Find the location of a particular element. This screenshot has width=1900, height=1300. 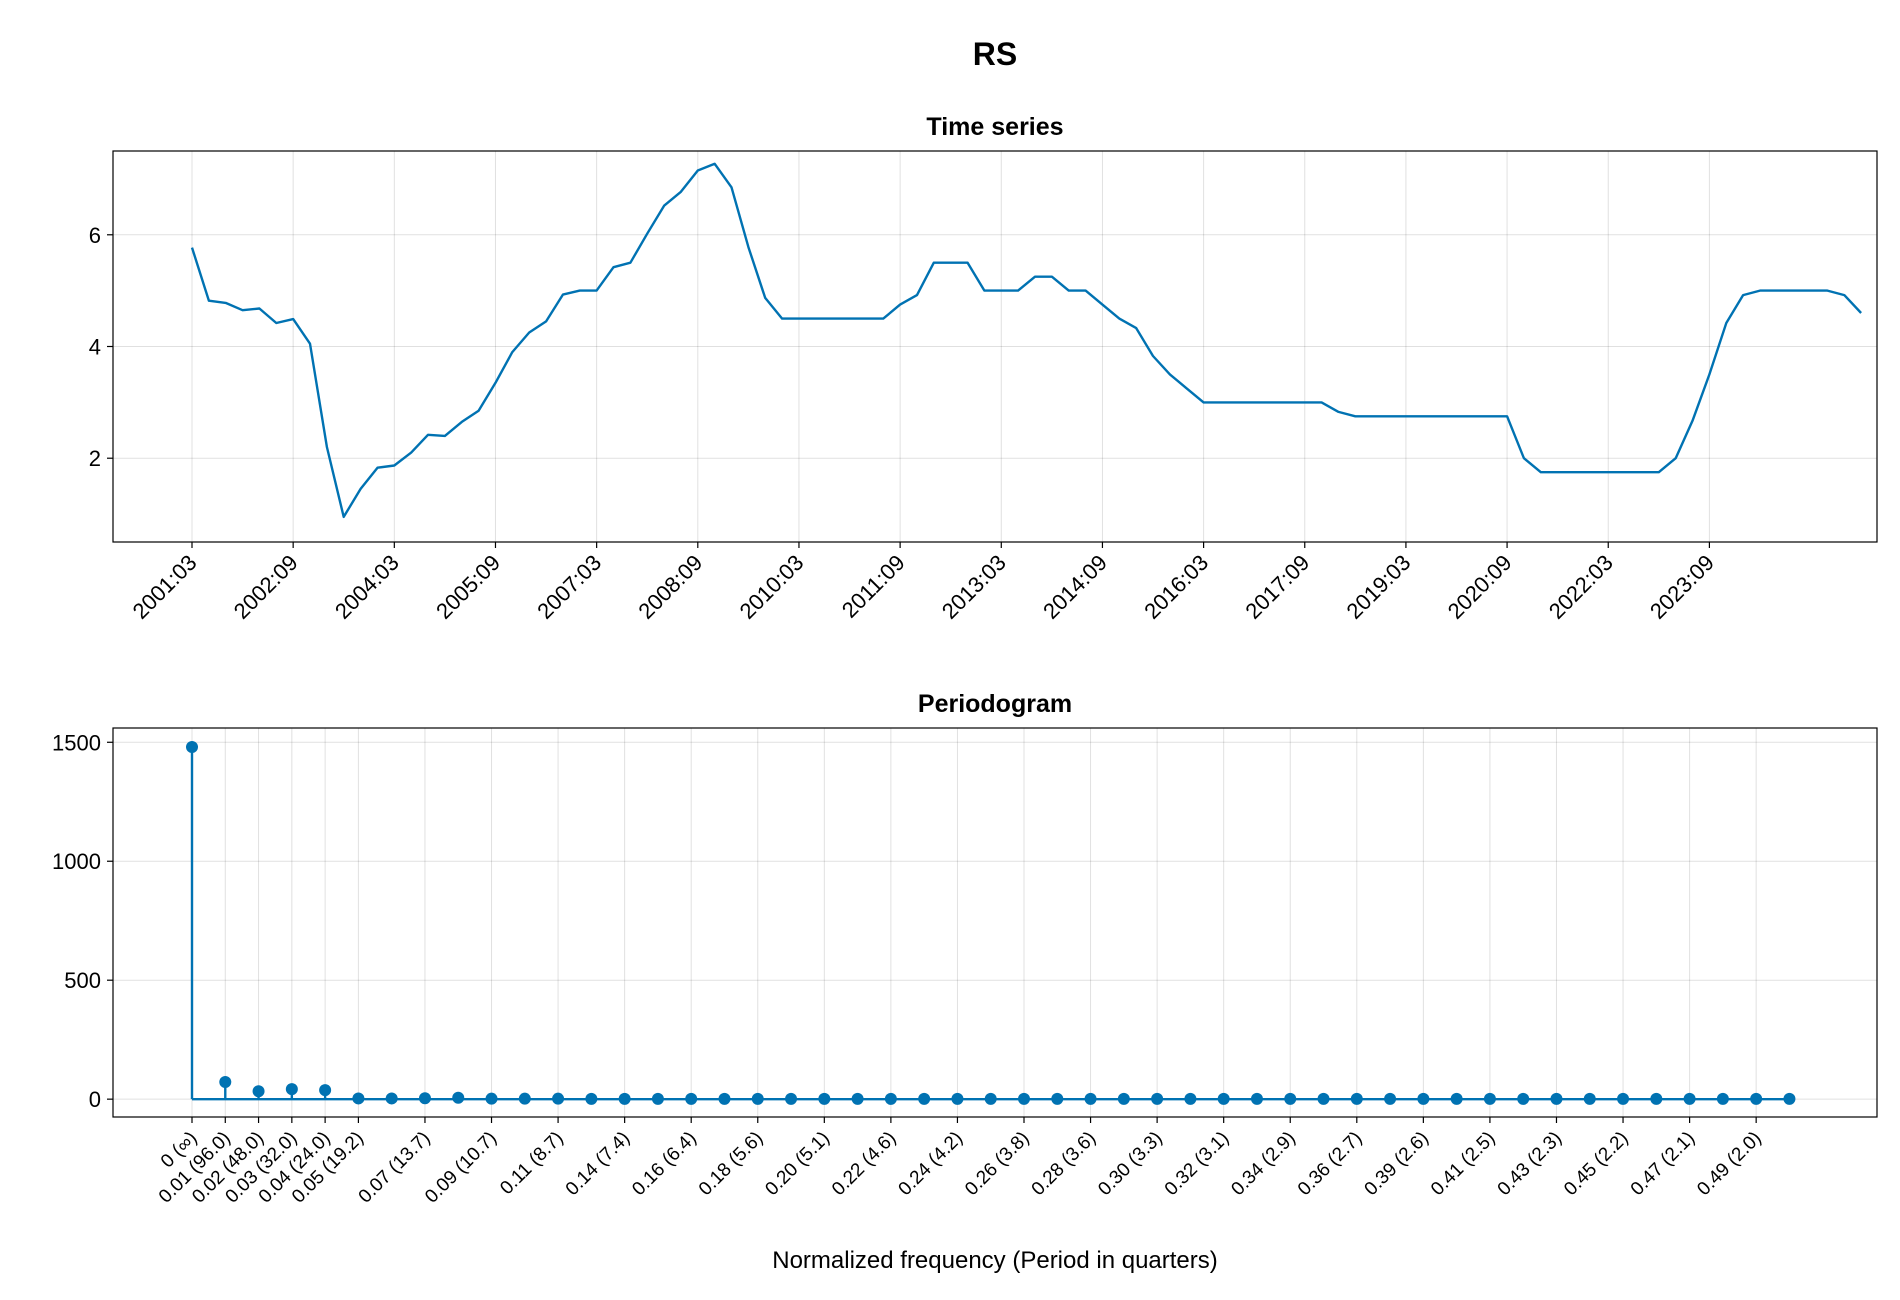

x-tick-label: 2005:09 is located at coordinates (468, 587).